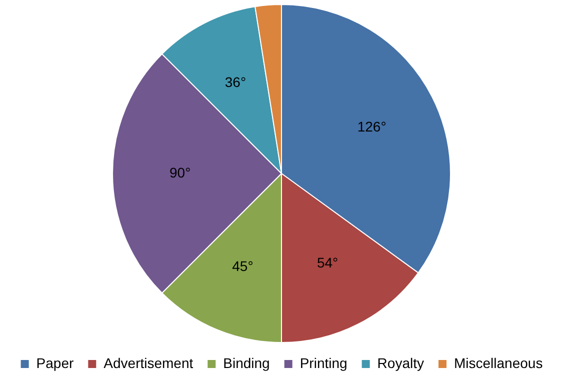  What do you see at coordinates (55, 362) in the screenshot?
I see `legend-label: Paper` at bounding box center [55, 362].